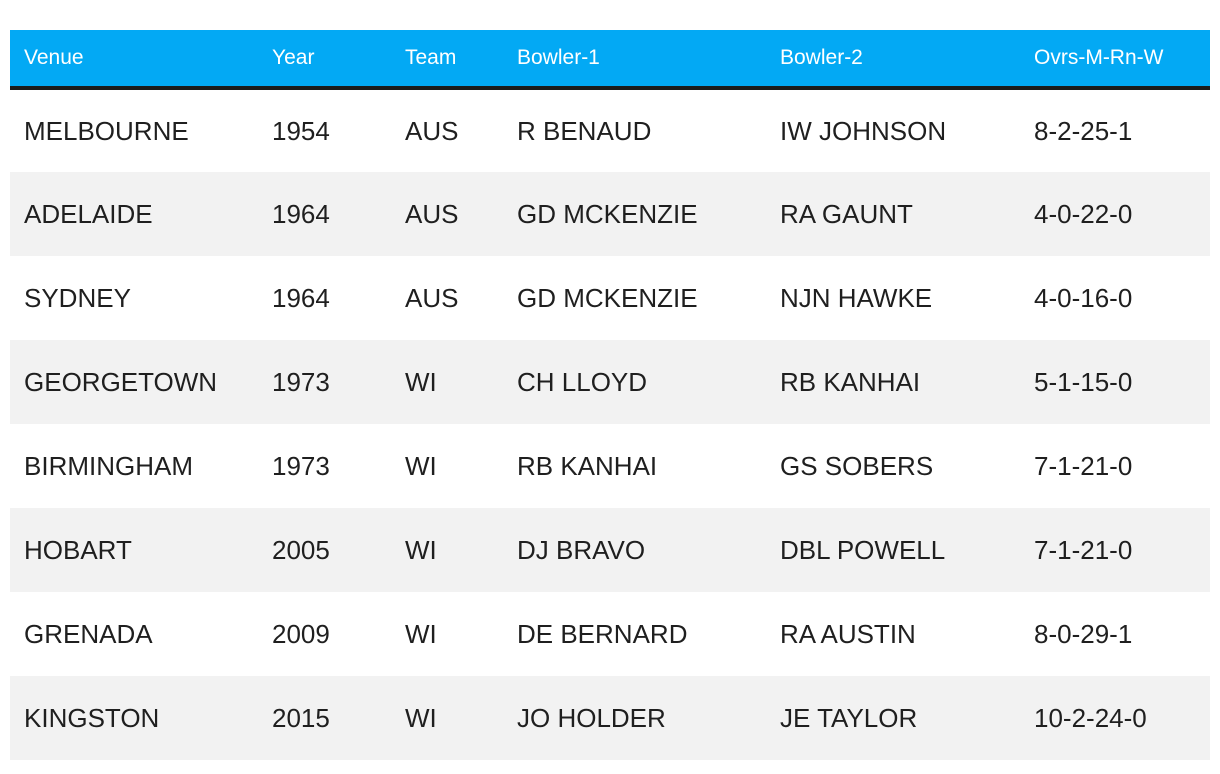  Describe the element at coordinates (134, 60) in the screenshot. I see `header-venue: Venue` at that location.